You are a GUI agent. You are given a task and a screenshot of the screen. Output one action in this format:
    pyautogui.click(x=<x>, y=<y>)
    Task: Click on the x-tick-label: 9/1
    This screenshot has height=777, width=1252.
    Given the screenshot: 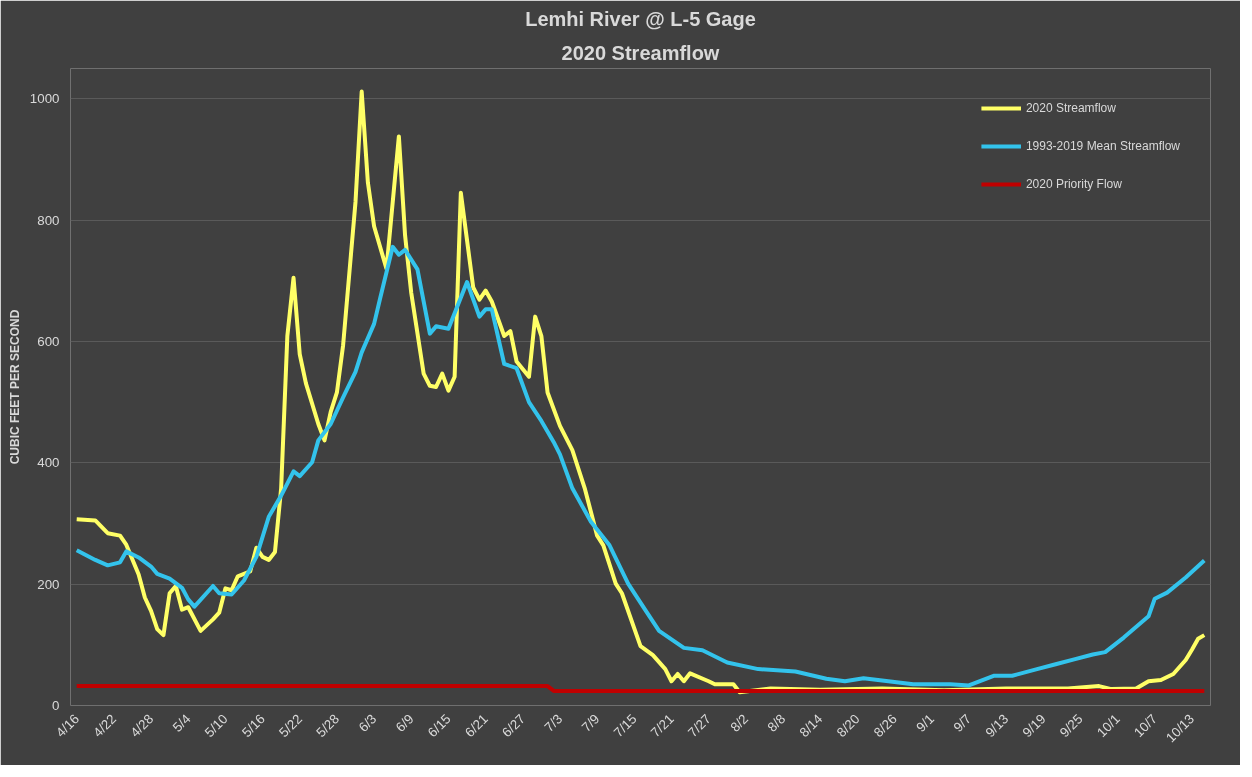 What is the action you would take?
    pyautogui.click(x=925, y=723)
    